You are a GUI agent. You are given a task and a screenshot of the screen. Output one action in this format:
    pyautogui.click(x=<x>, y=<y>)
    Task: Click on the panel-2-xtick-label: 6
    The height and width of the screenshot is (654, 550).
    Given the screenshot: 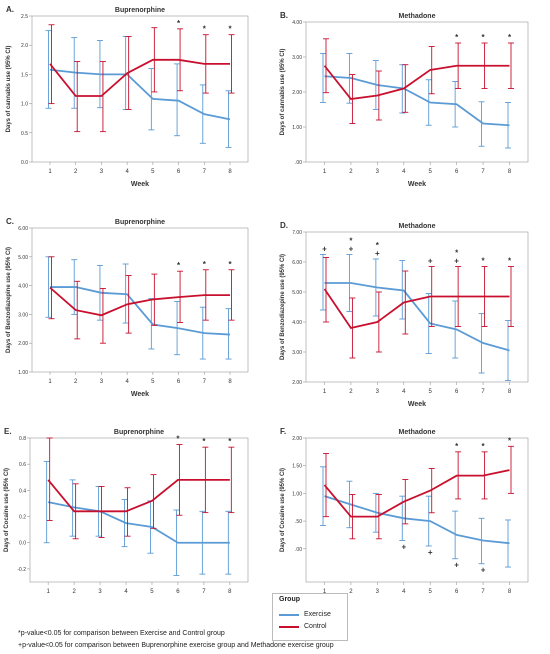 What is the action you would take?
    pyautogui.click(x=457, y=172)
    